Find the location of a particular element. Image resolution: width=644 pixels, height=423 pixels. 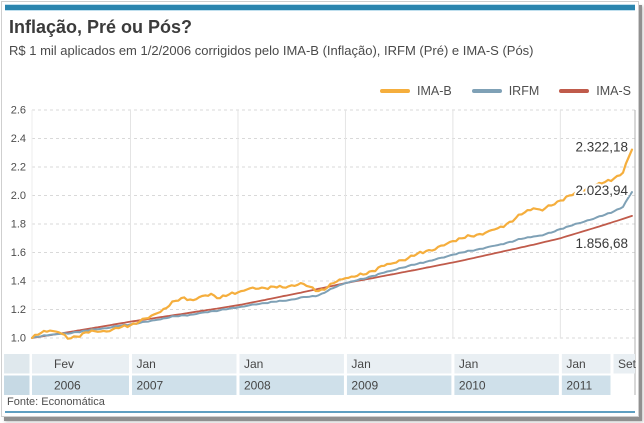

y-tick-label: 1.4 is located at coordinates (18, 282).